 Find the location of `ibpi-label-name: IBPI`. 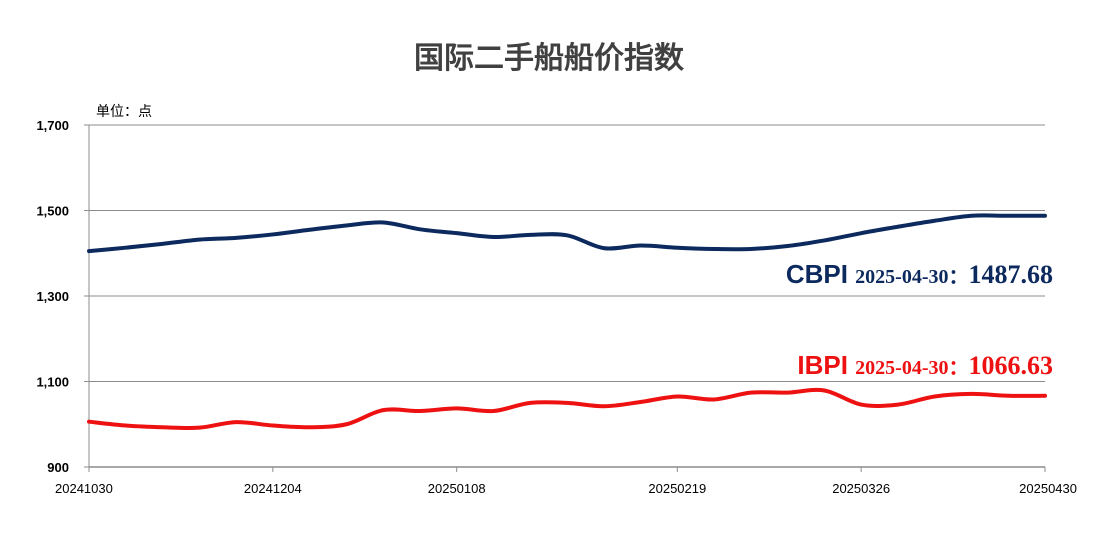

ibpi-label-name: IBPI is located at coordinates (826, 365).